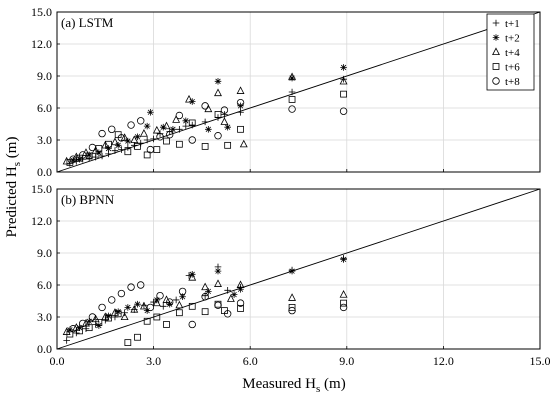 The height and width of the screenshot is (402, 550). I want to click on x-axis-label: Measured Hs (m), so click(293, 385).